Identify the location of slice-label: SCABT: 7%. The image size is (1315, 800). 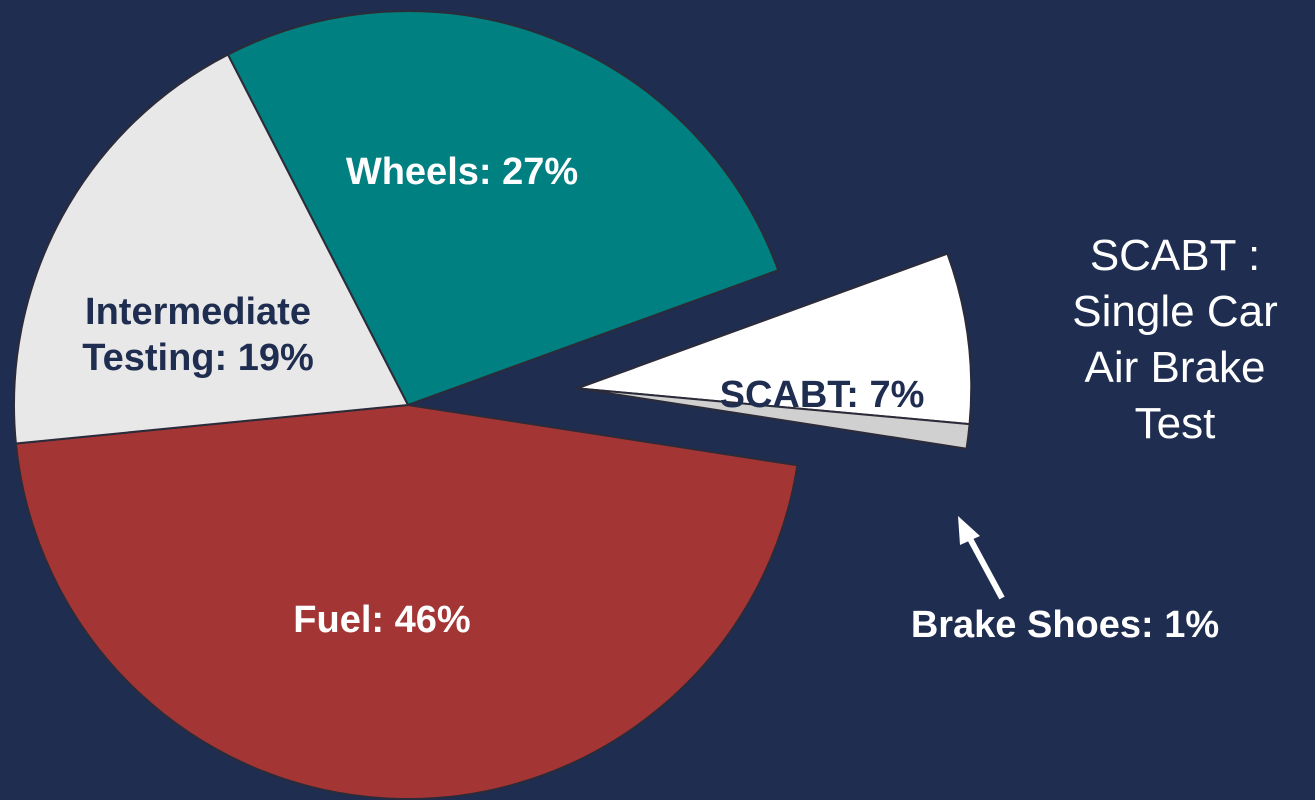
(822, 395).